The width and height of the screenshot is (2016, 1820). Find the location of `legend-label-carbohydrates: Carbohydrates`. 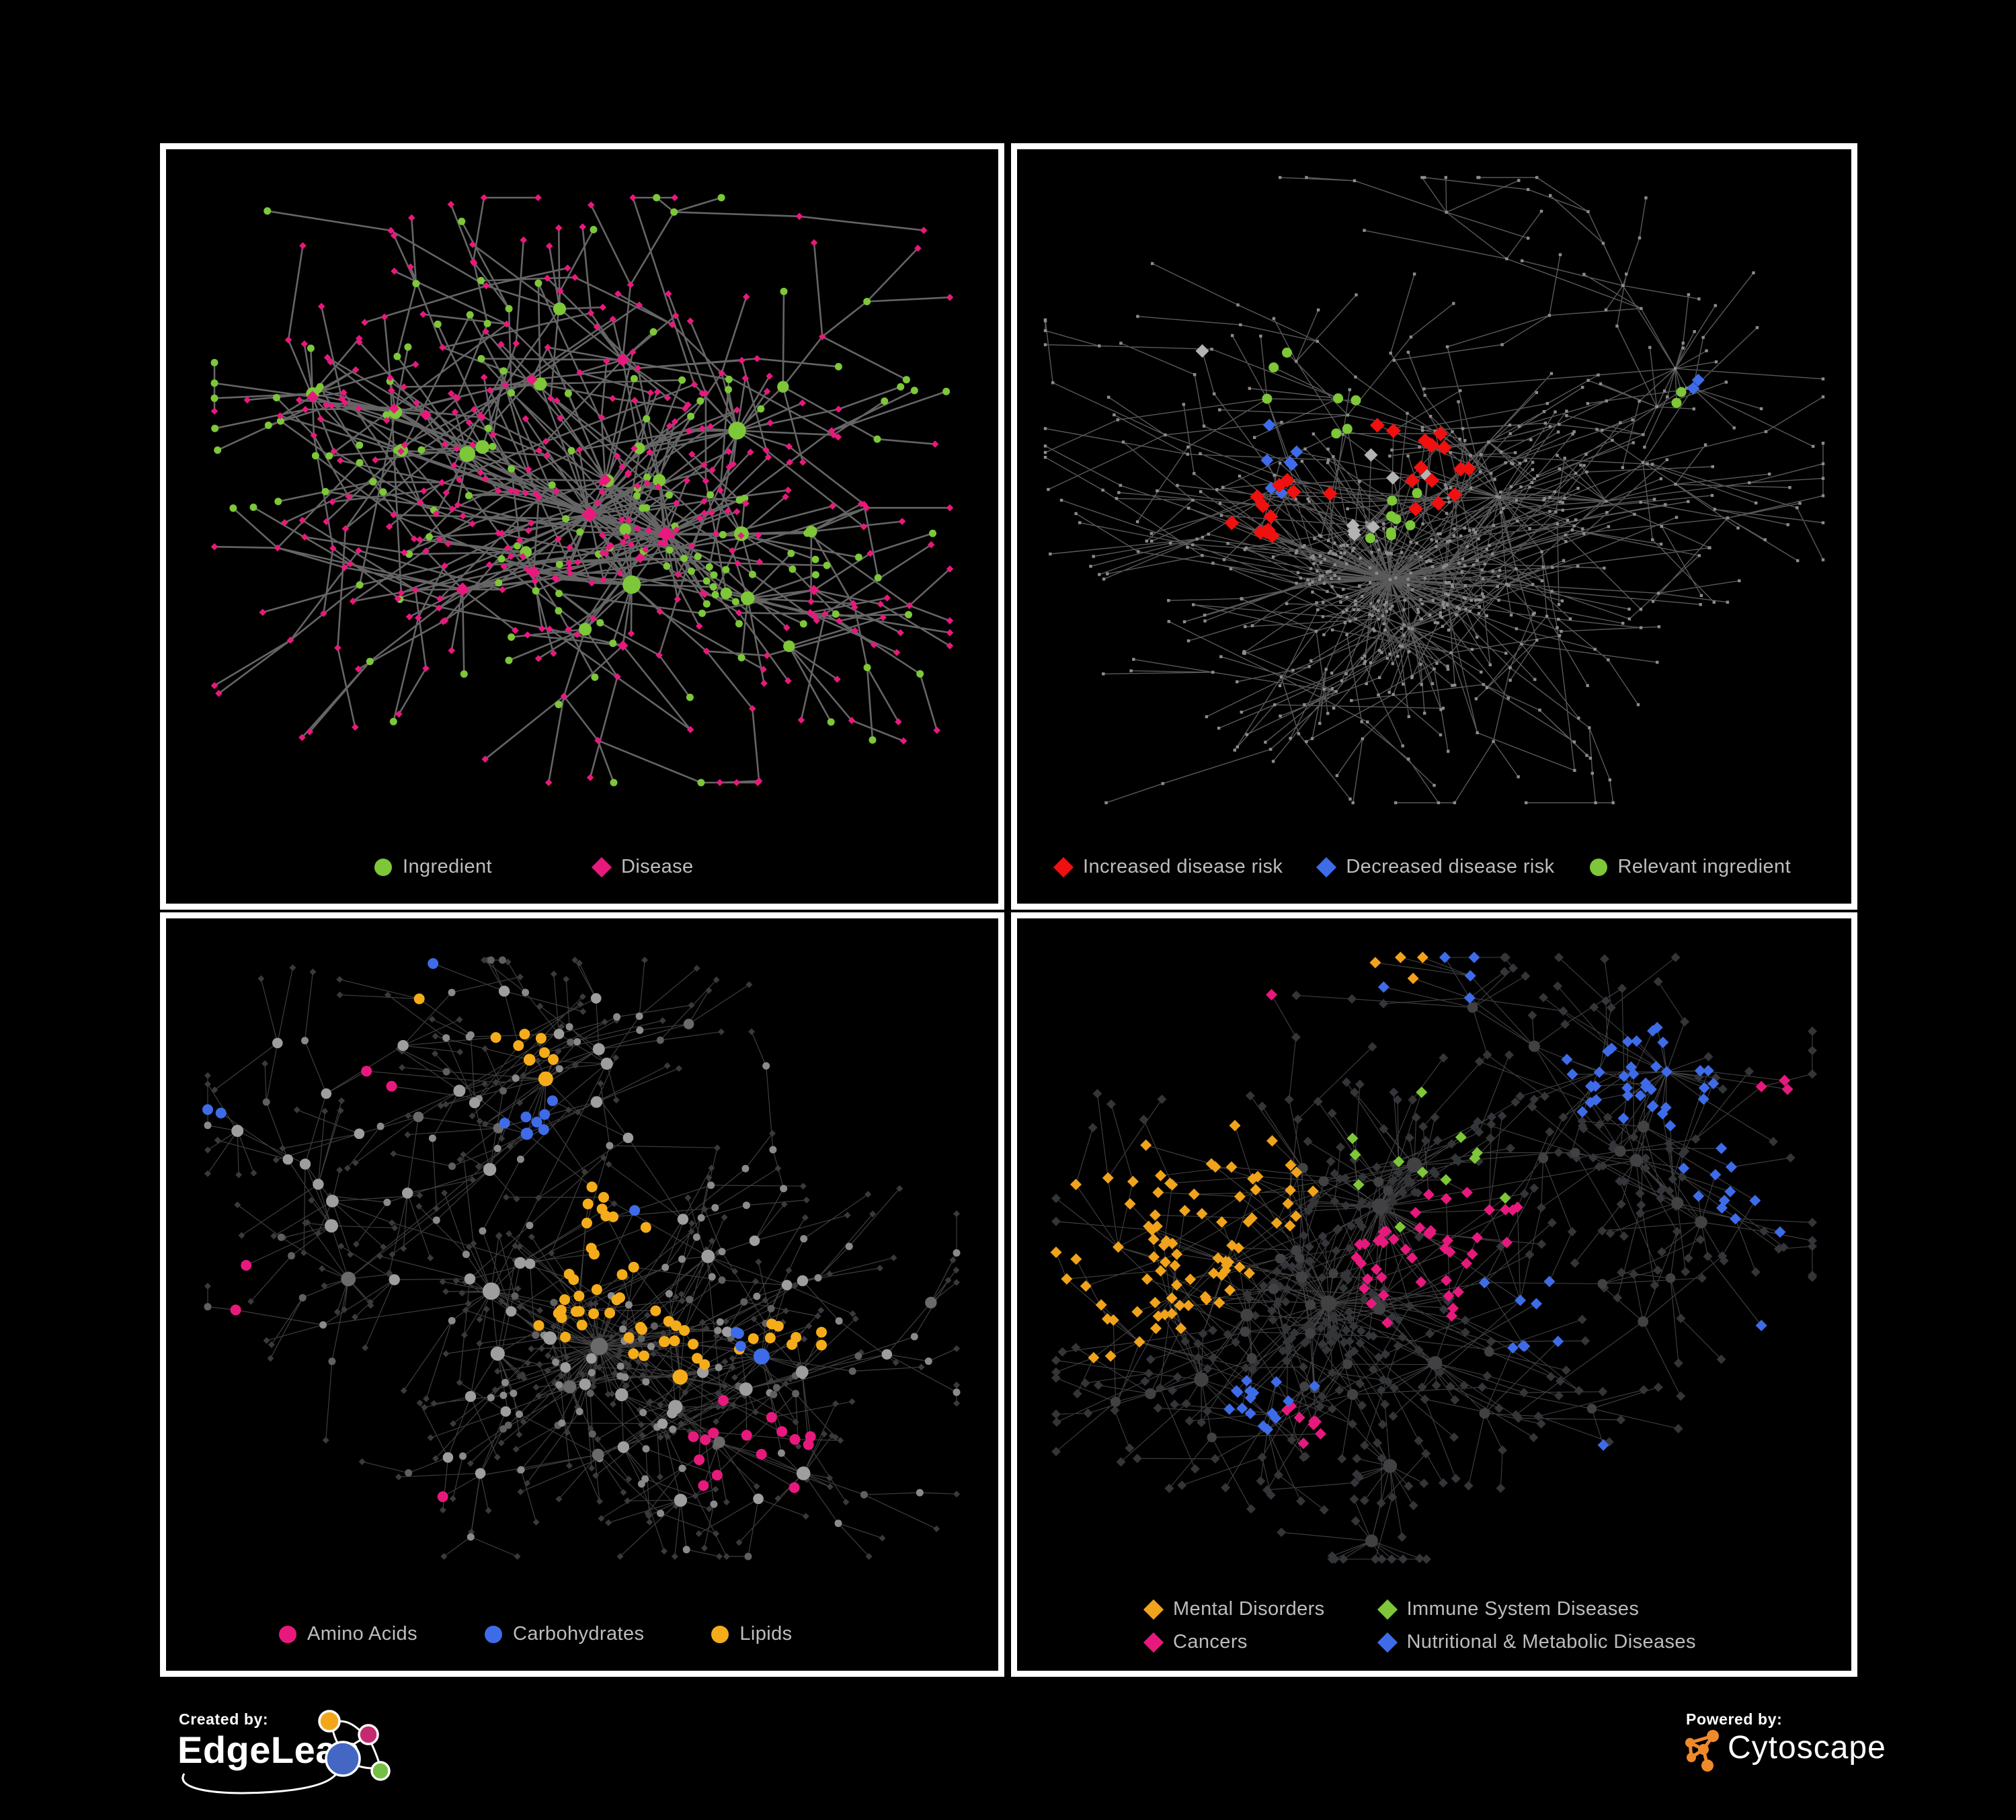

legend-label-carbohydrates: Carbohydrates is located at coordinates (578, 1634).